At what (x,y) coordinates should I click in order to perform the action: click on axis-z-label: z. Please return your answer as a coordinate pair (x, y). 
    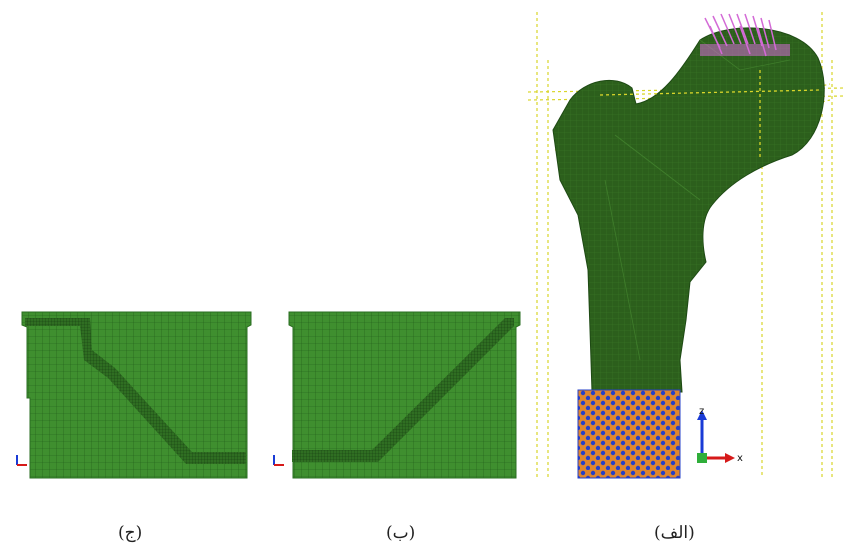
    Looking at the image, I should click on (701, 411).